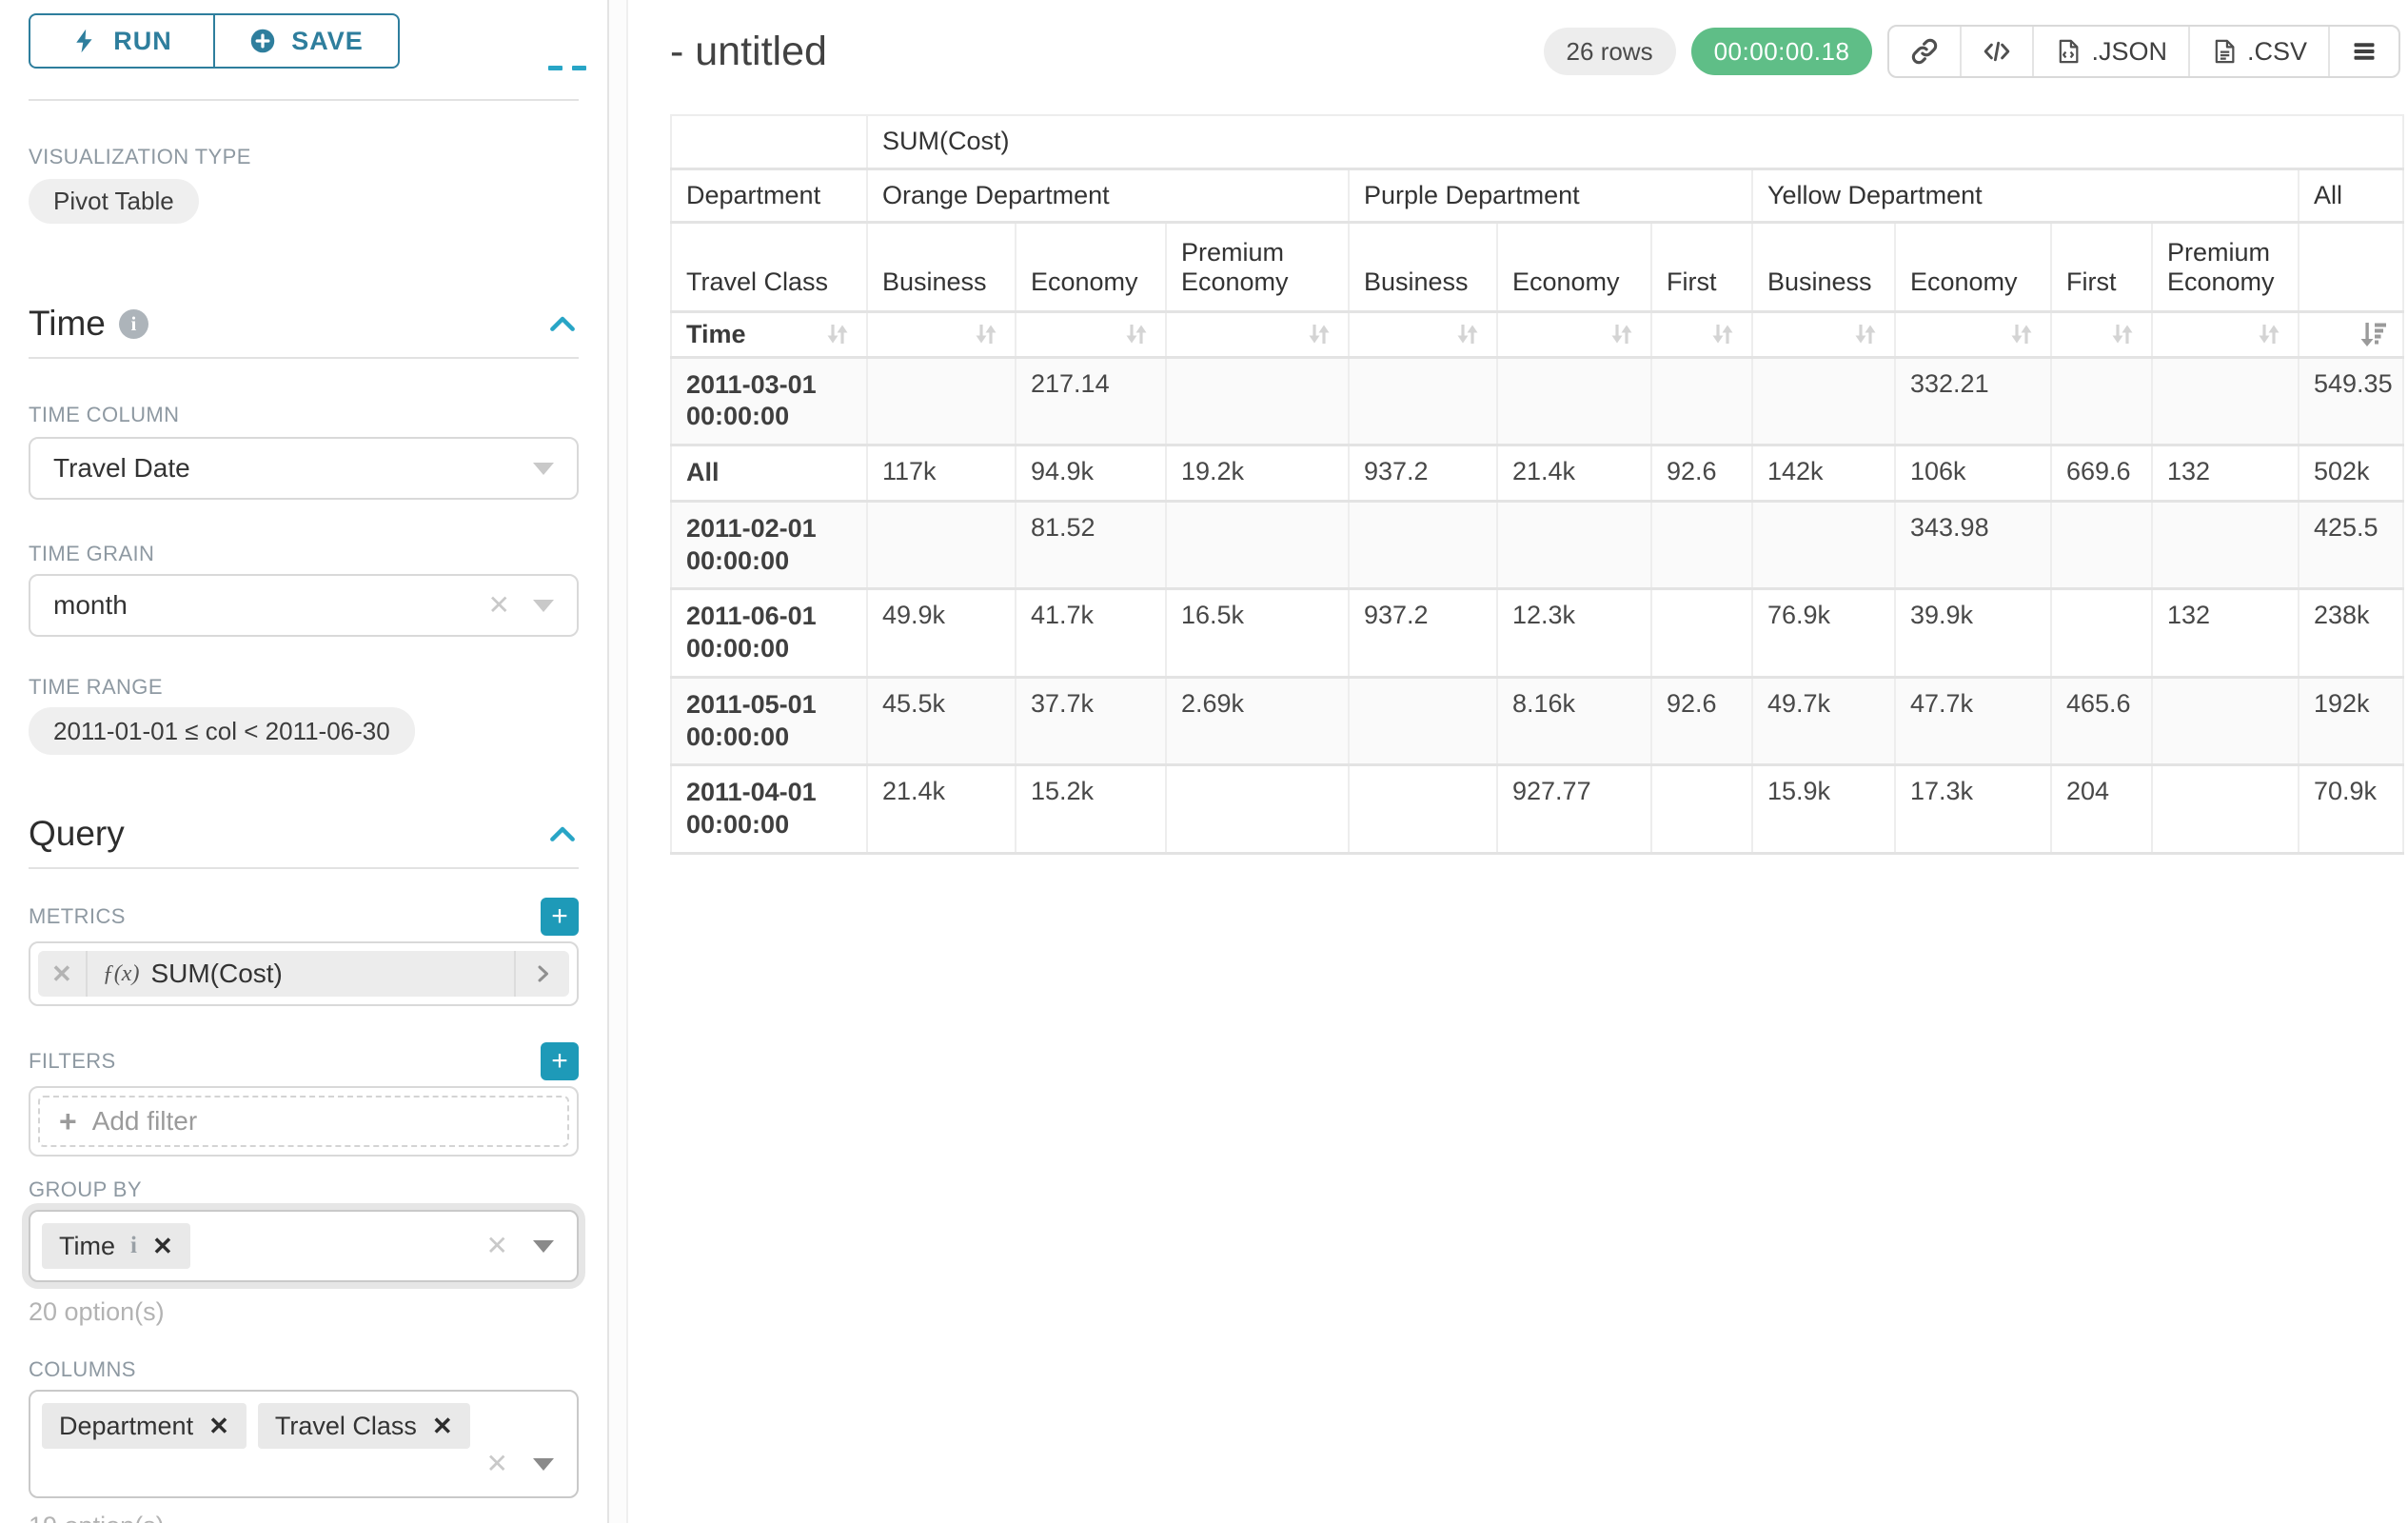  What do you see at coordinates (1550, 196) in the screenshot?
I see `pivot-column-group-header: Purple Department` at bounding box center [1550, 196].